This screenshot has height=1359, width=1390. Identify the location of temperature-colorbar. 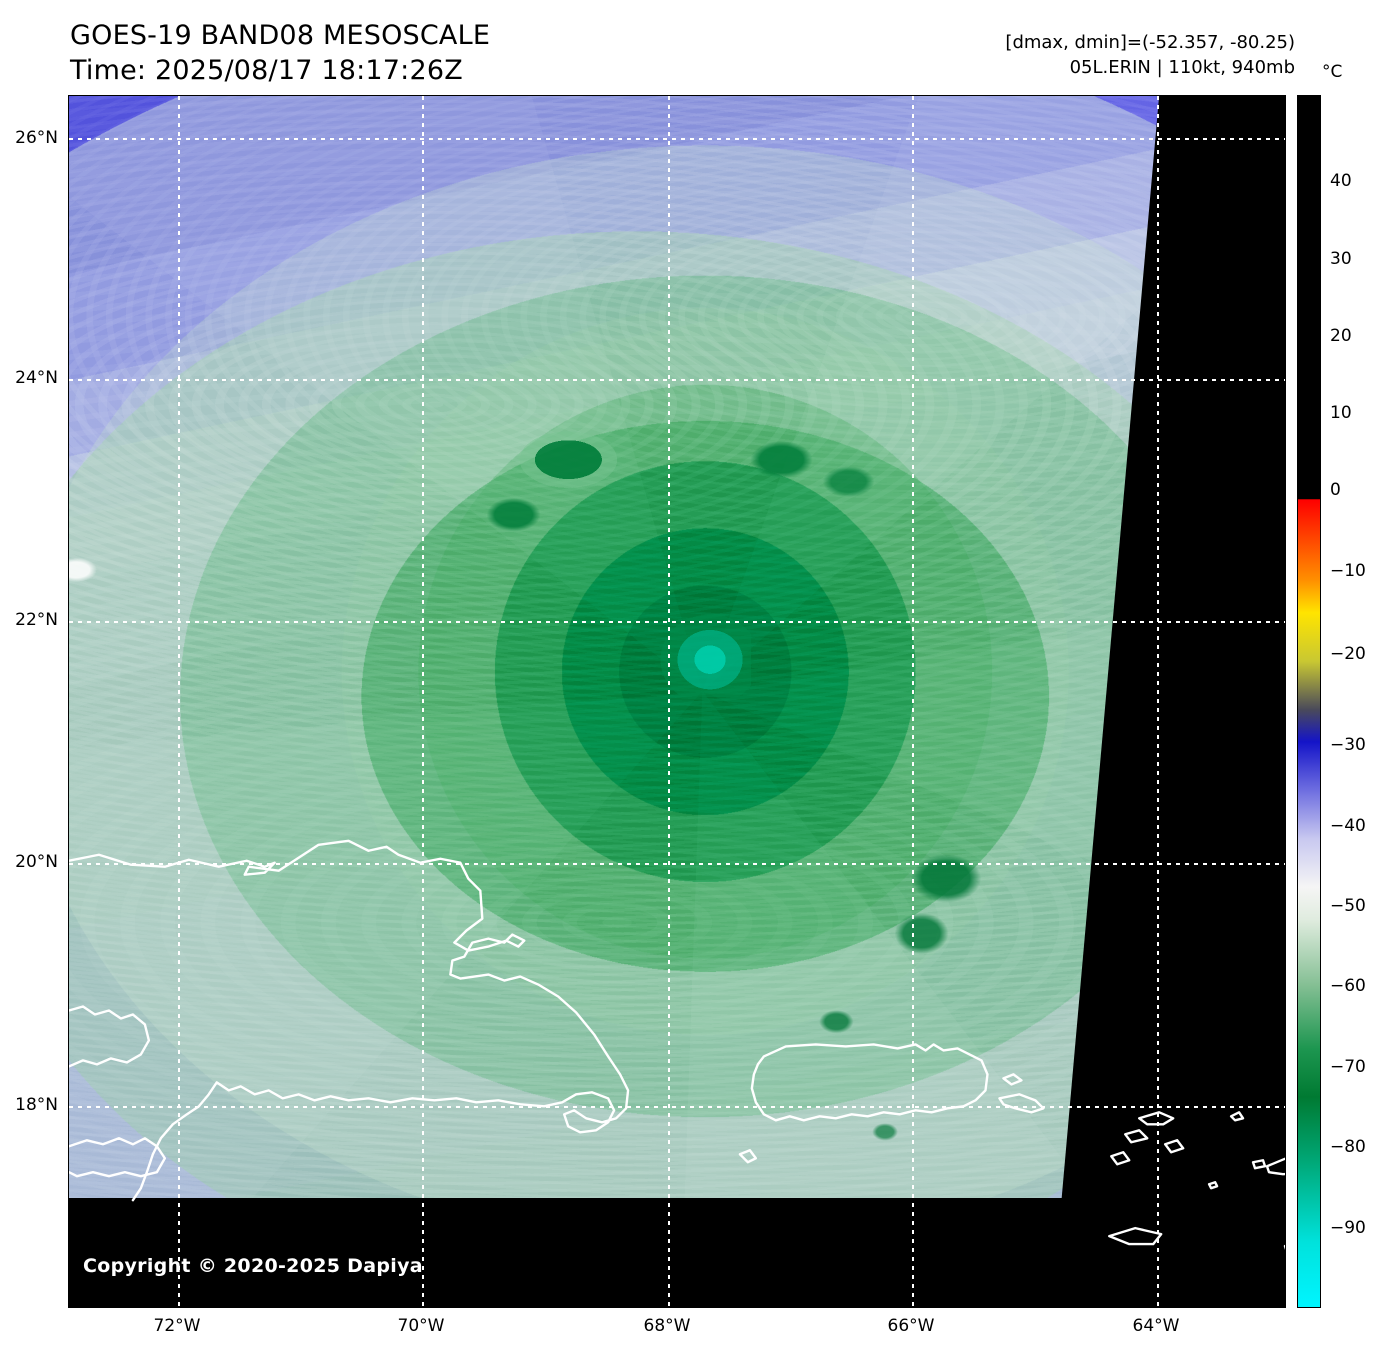
(1309, 701).